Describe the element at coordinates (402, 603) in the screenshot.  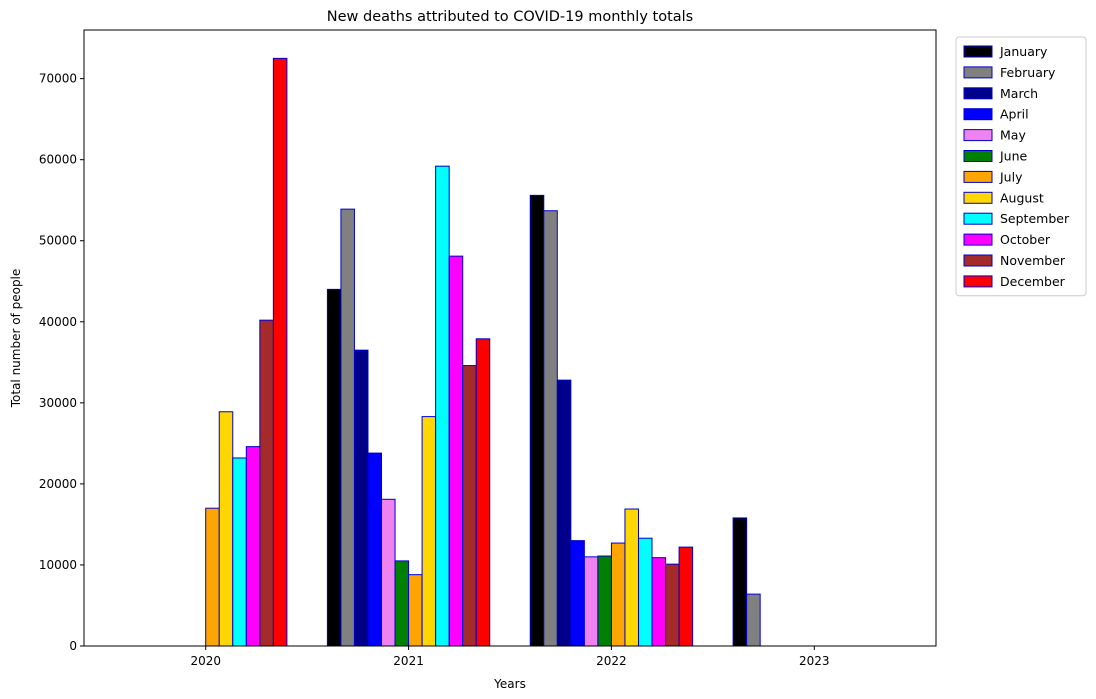
I see `bar-june-2021` at that location.